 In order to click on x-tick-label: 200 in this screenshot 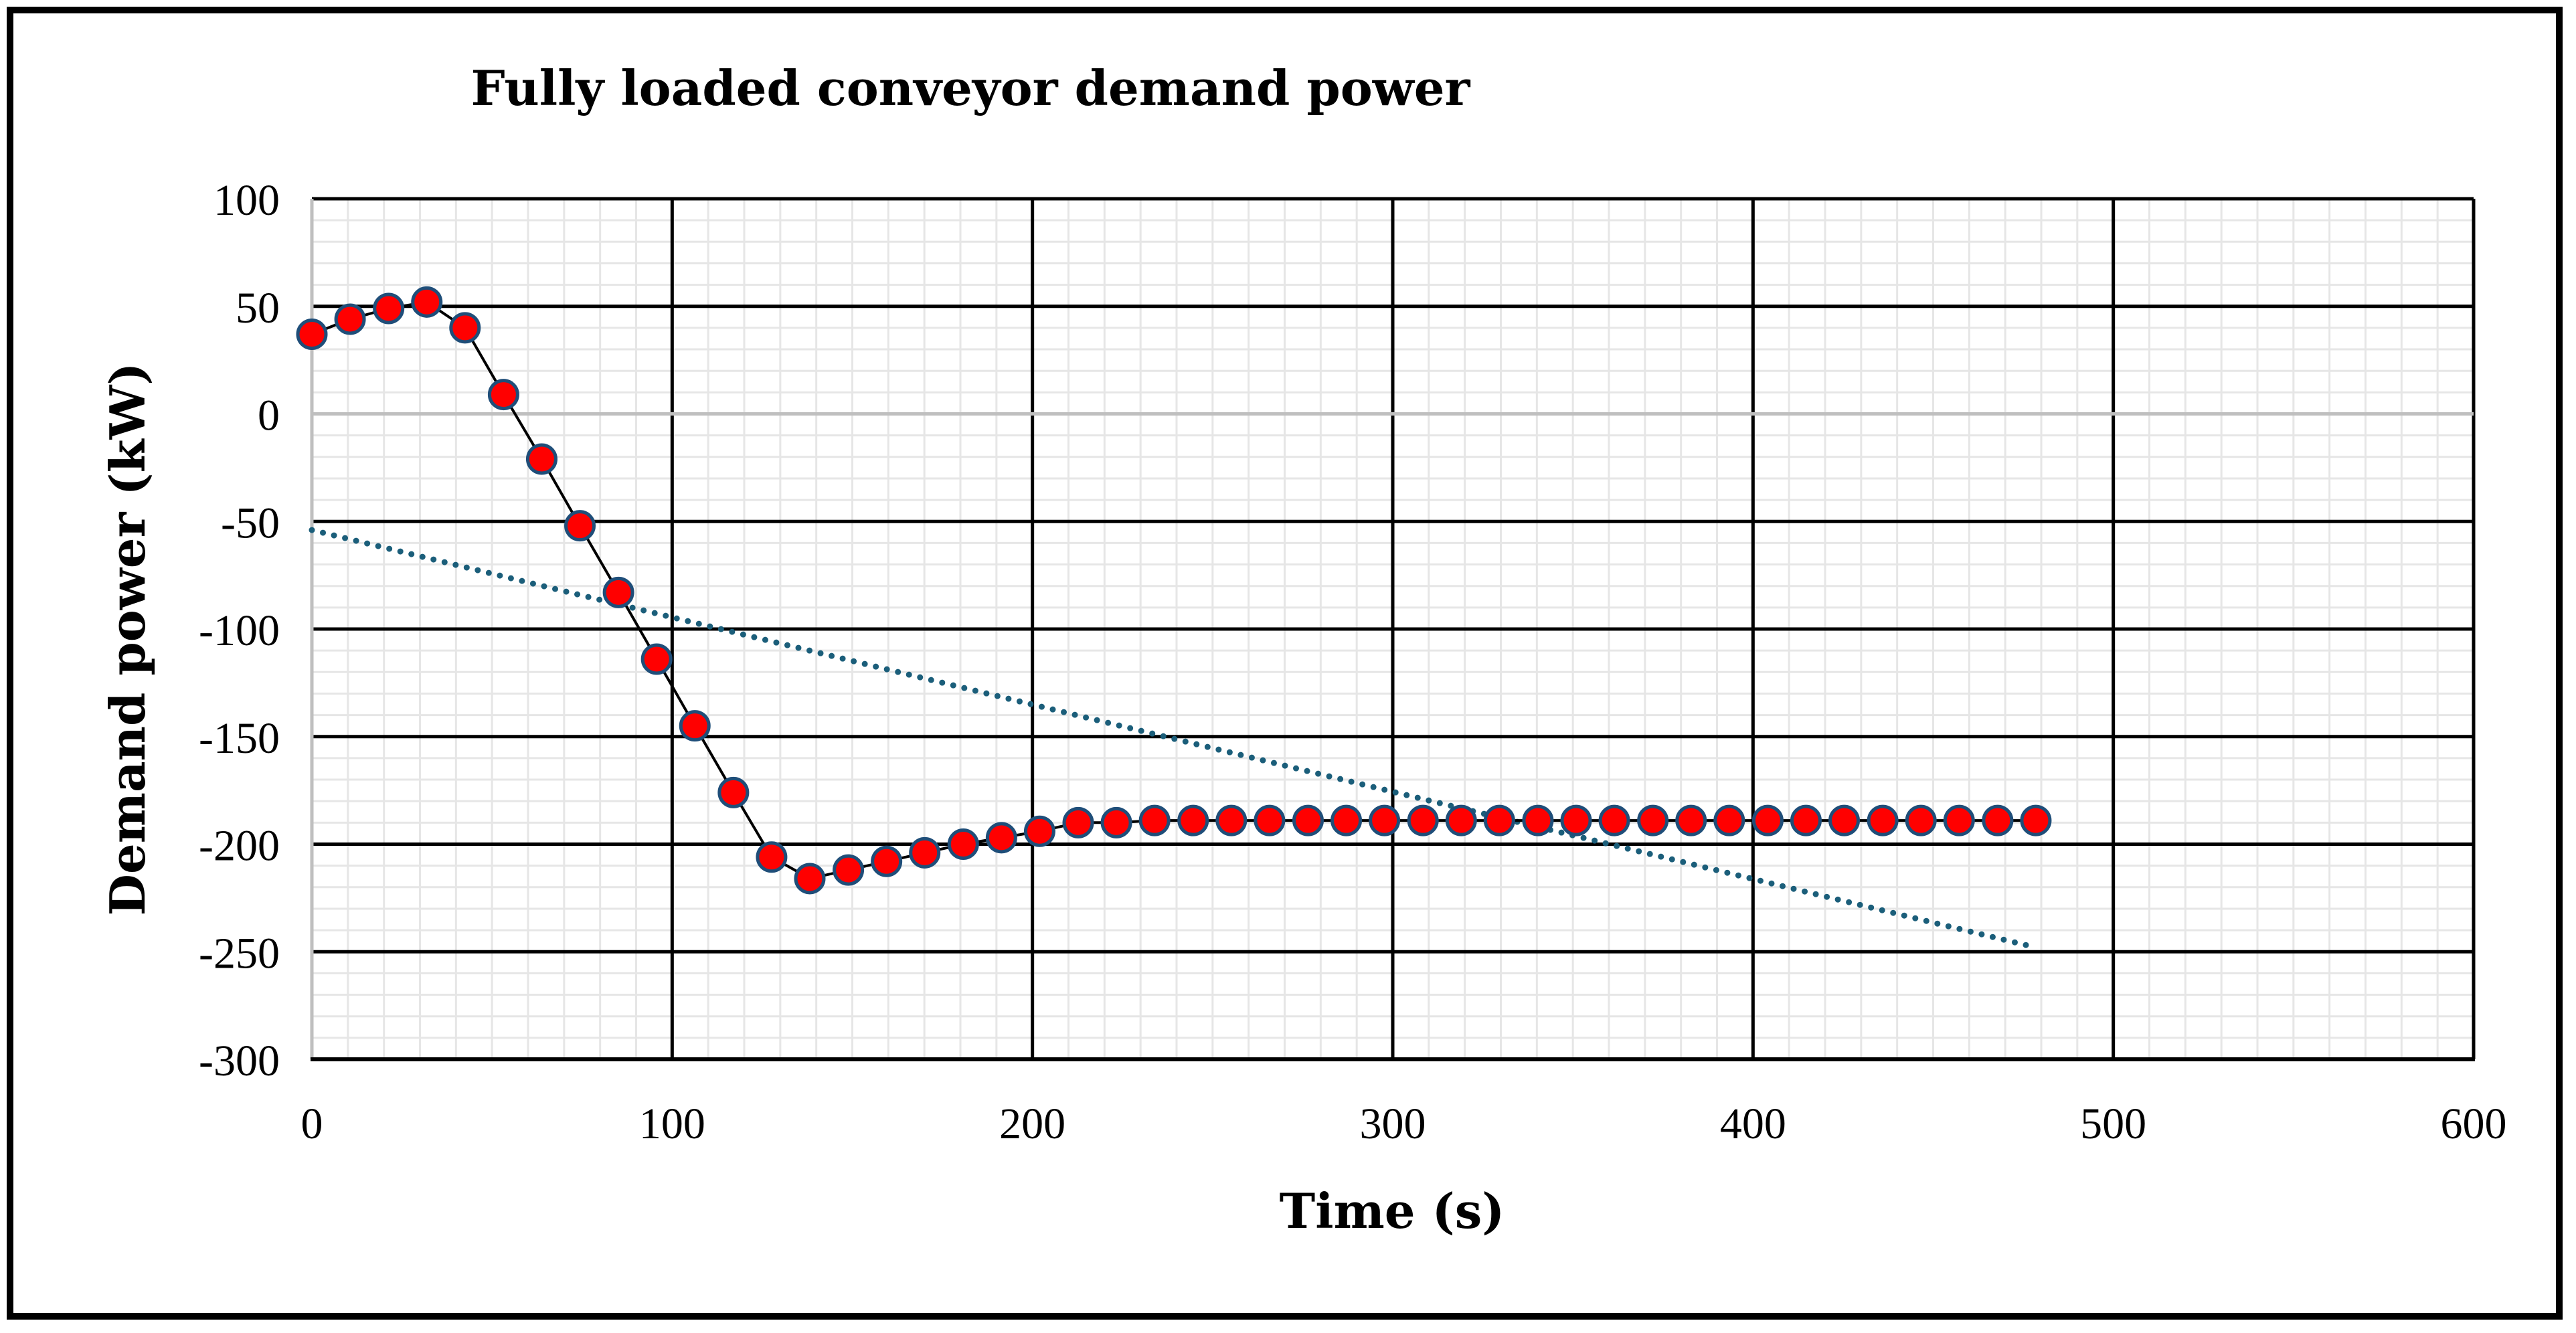, I will do `click(1032, 1123)`.